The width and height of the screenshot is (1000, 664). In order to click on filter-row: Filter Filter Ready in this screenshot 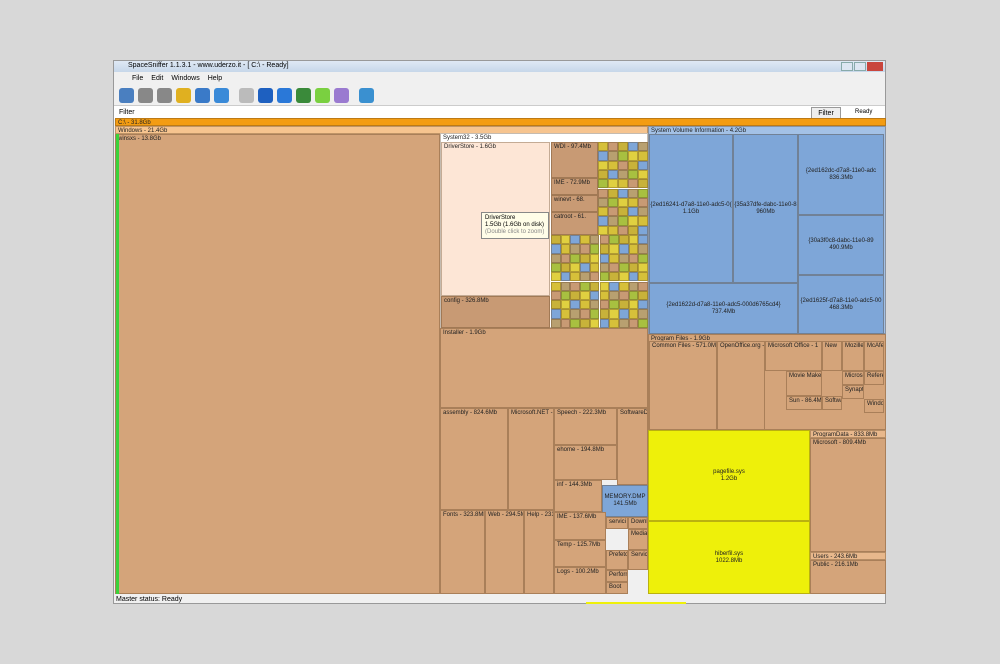, I will do `click(499, 112)`.